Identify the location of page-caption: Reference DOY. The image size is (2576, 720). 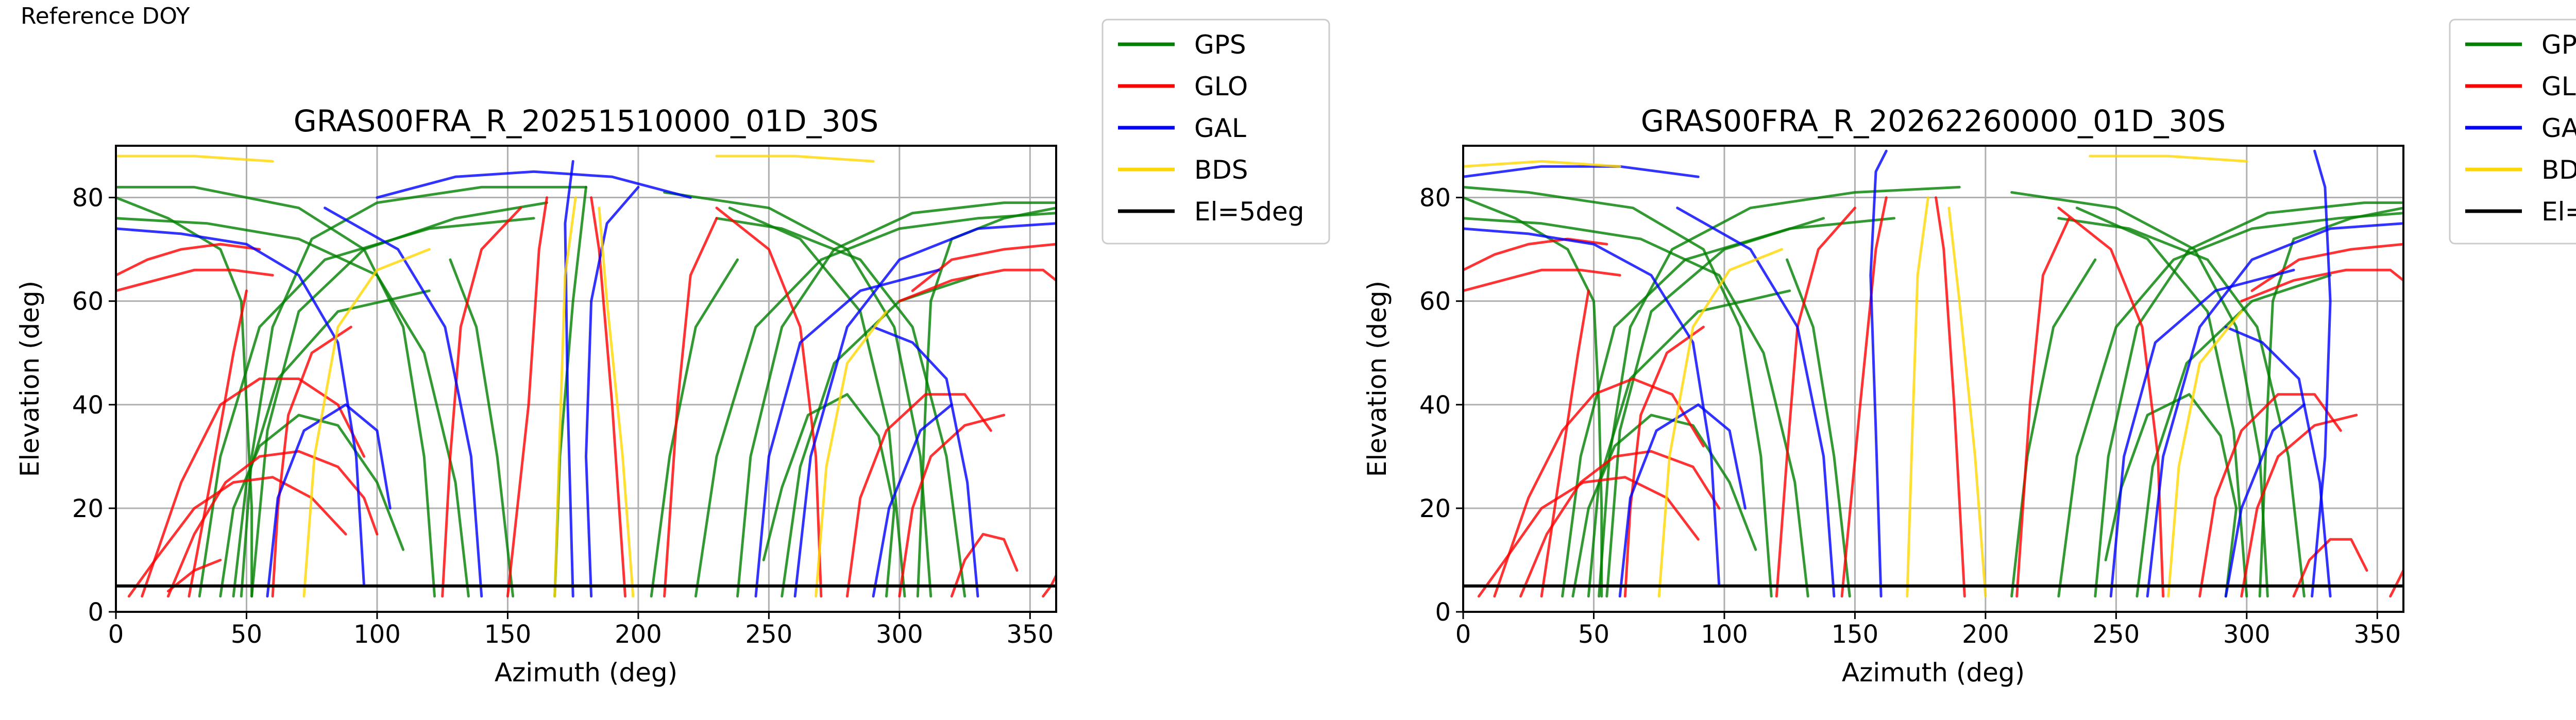
(105, 16).